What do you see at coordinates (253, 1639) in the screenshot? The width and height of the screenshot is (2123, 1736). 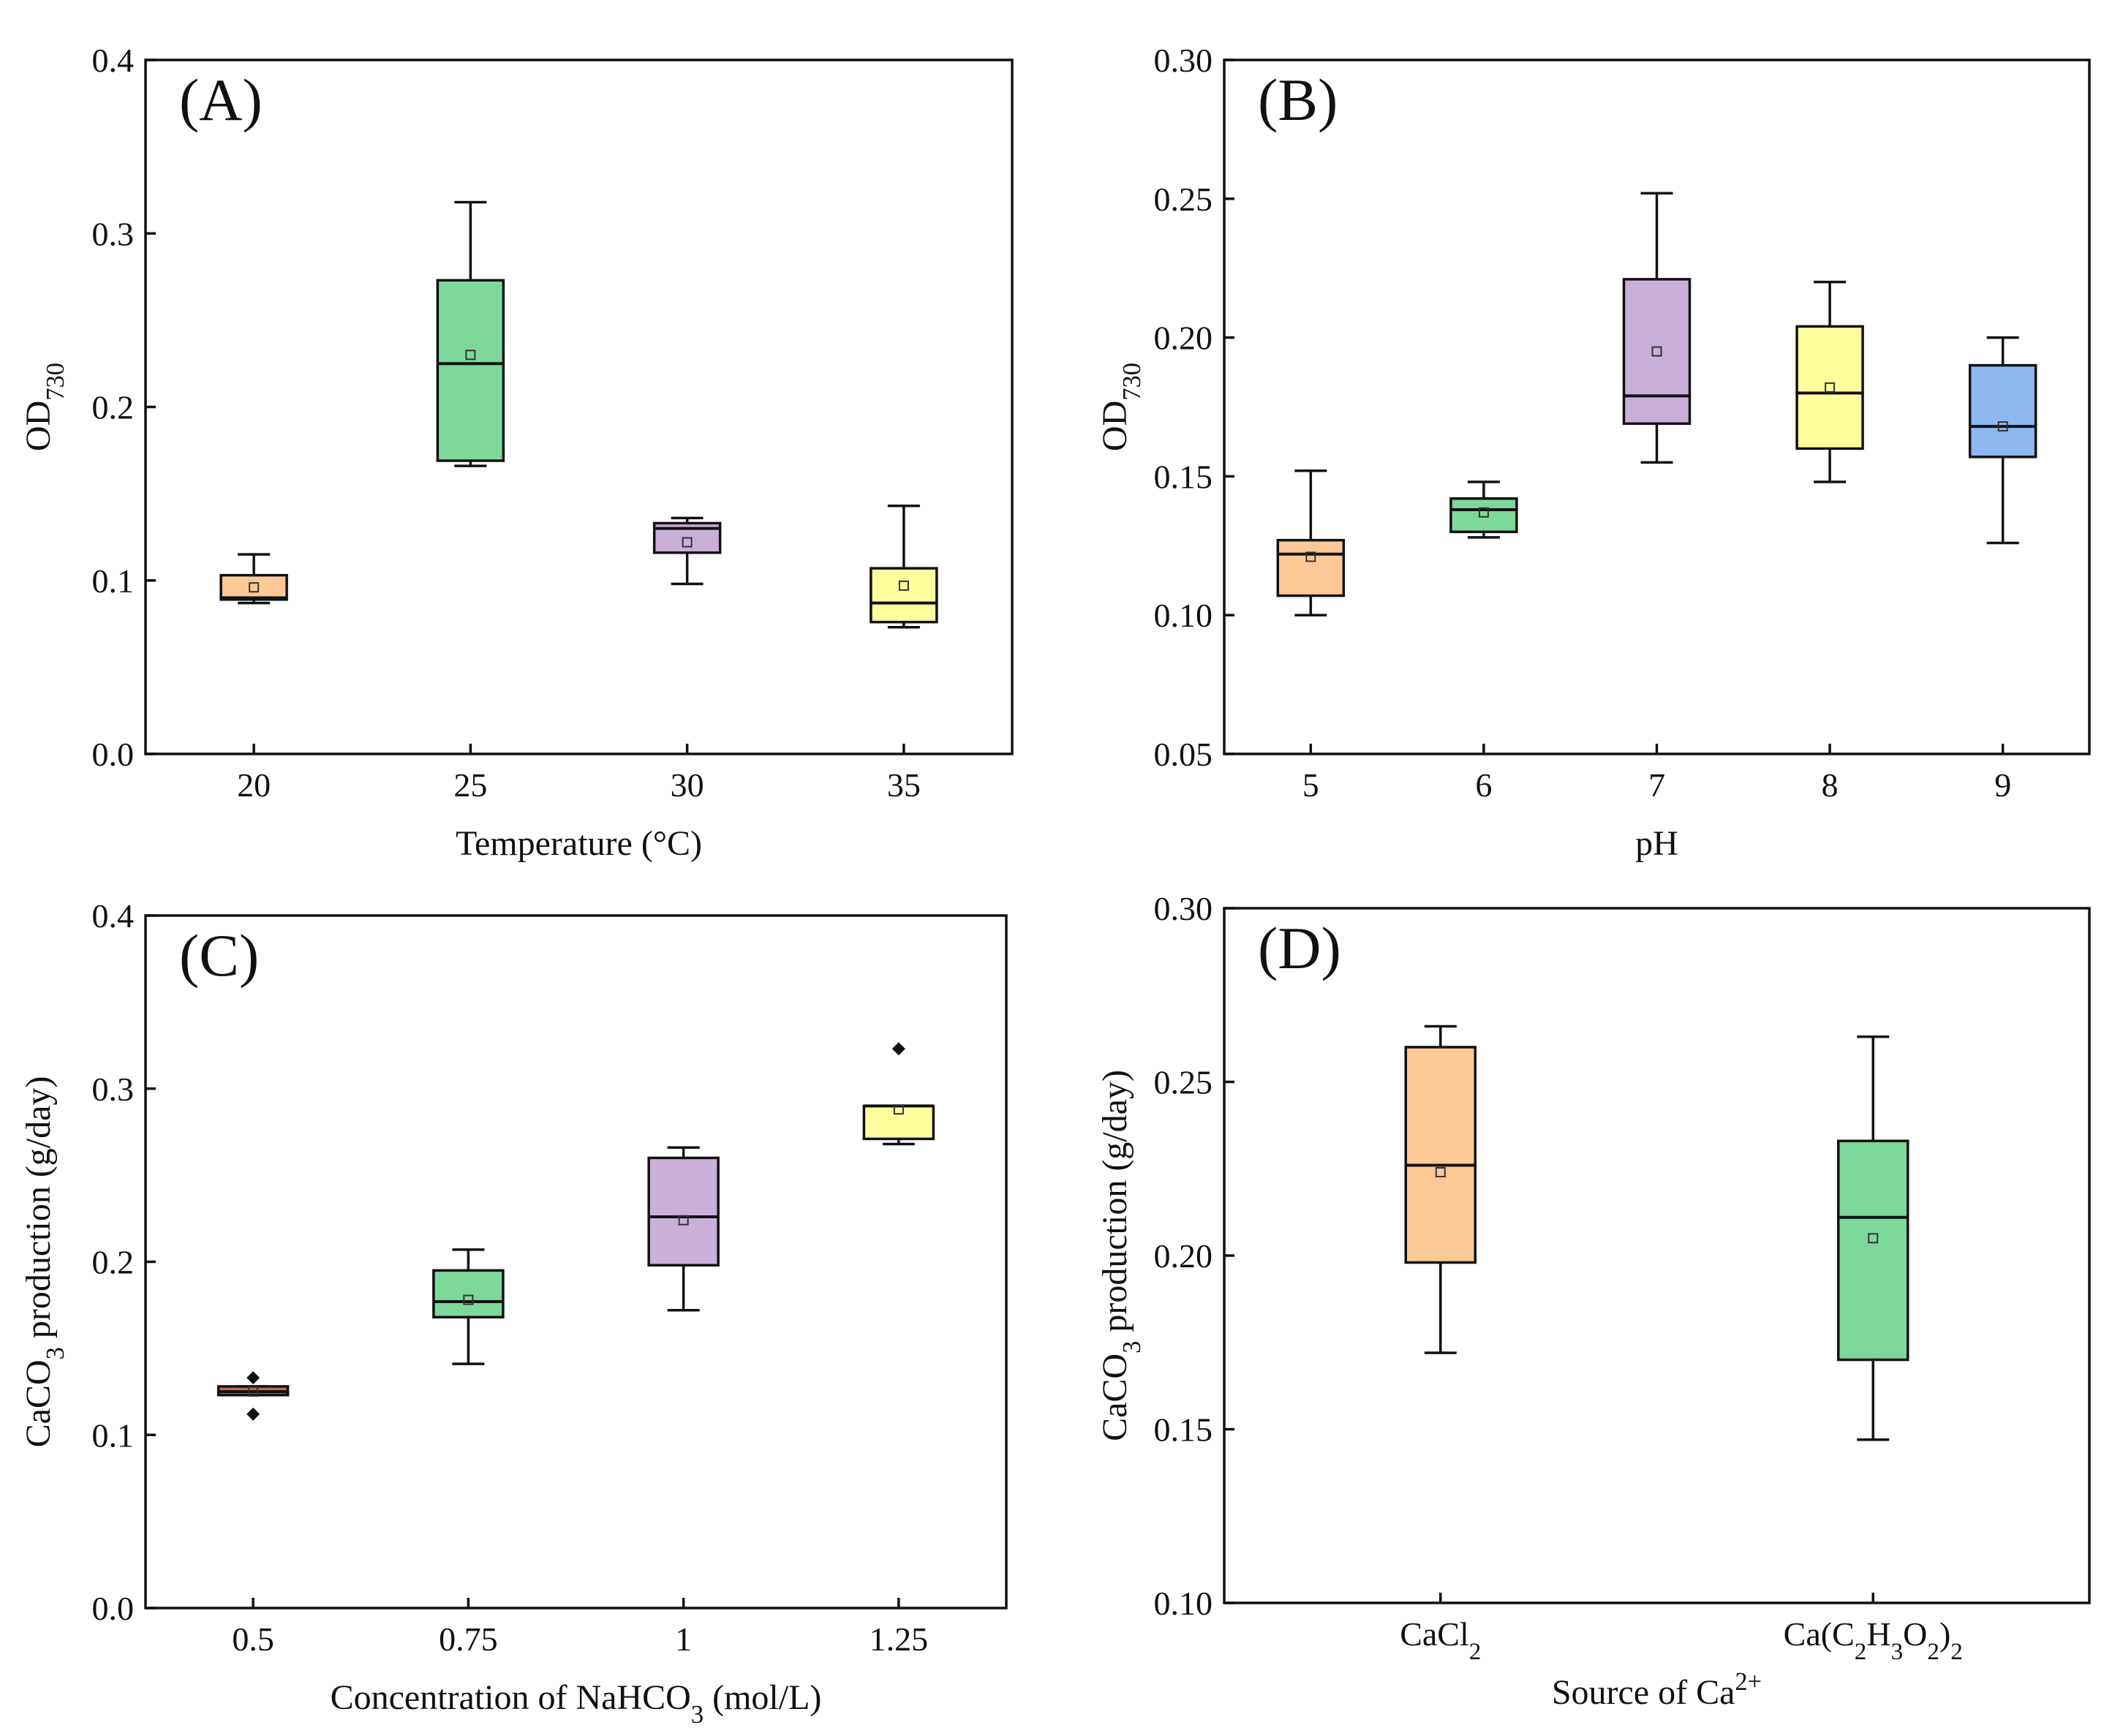 I see `x-tick-label: 0.5` at bounding box center [253, 1639].